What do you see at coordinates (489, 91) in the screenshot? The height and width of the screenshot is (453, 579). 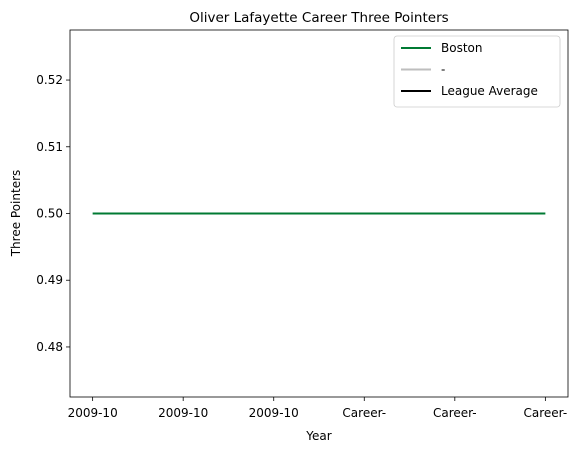 I see `legend-label: League Average` at bounding box center [489, 91].